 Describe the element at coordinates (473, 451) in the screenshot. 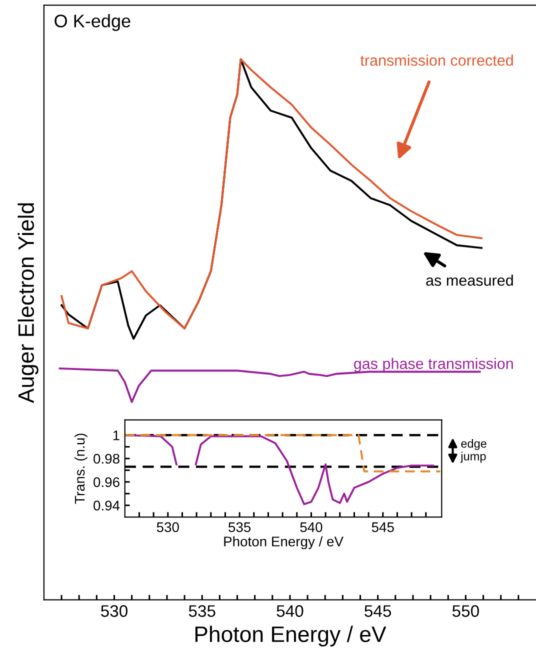

I see `annotation: edge jump` at that location.